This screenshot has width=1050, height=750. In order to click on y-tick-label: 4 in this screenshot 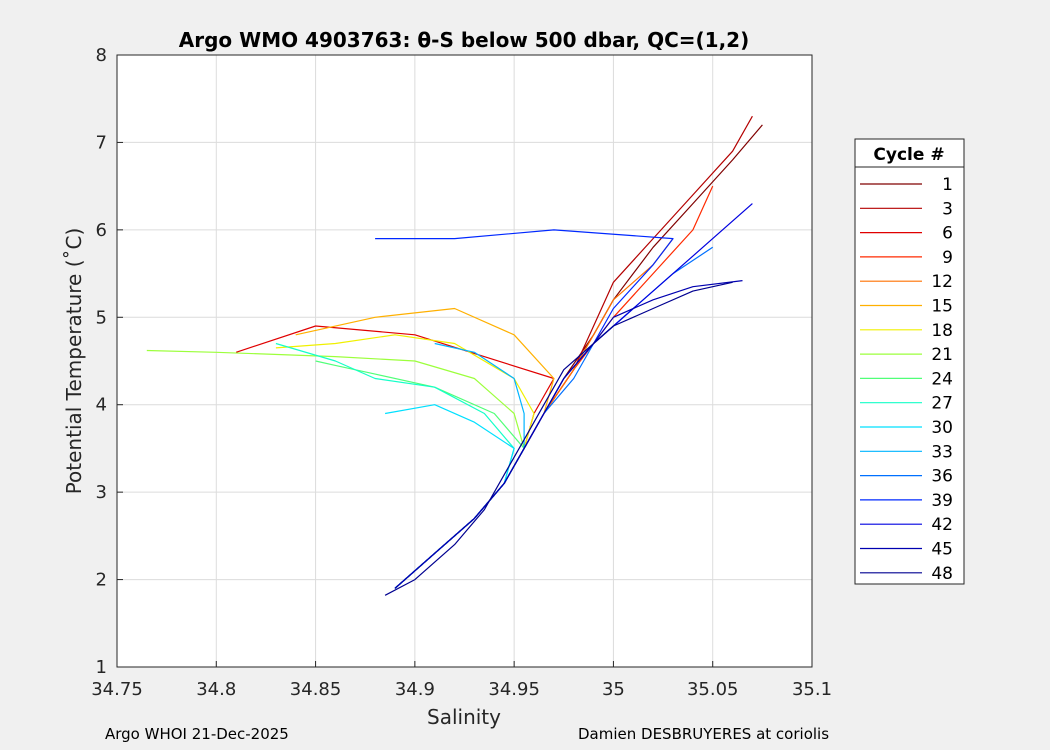, I will do `click(101, 405)`.